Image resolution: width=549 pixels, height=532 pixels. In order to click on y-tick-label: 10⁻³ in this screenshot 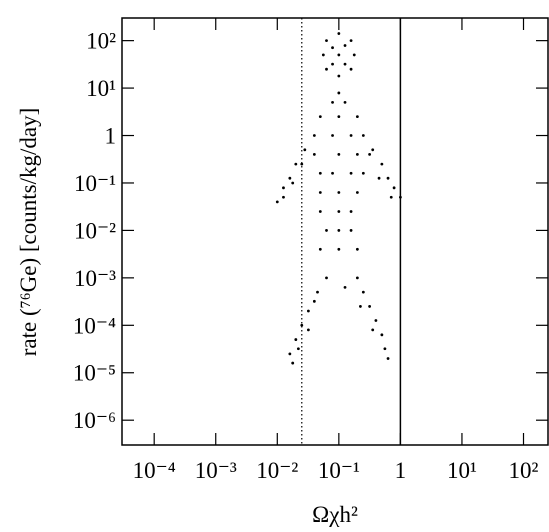, I will do `click(95, 278)`.